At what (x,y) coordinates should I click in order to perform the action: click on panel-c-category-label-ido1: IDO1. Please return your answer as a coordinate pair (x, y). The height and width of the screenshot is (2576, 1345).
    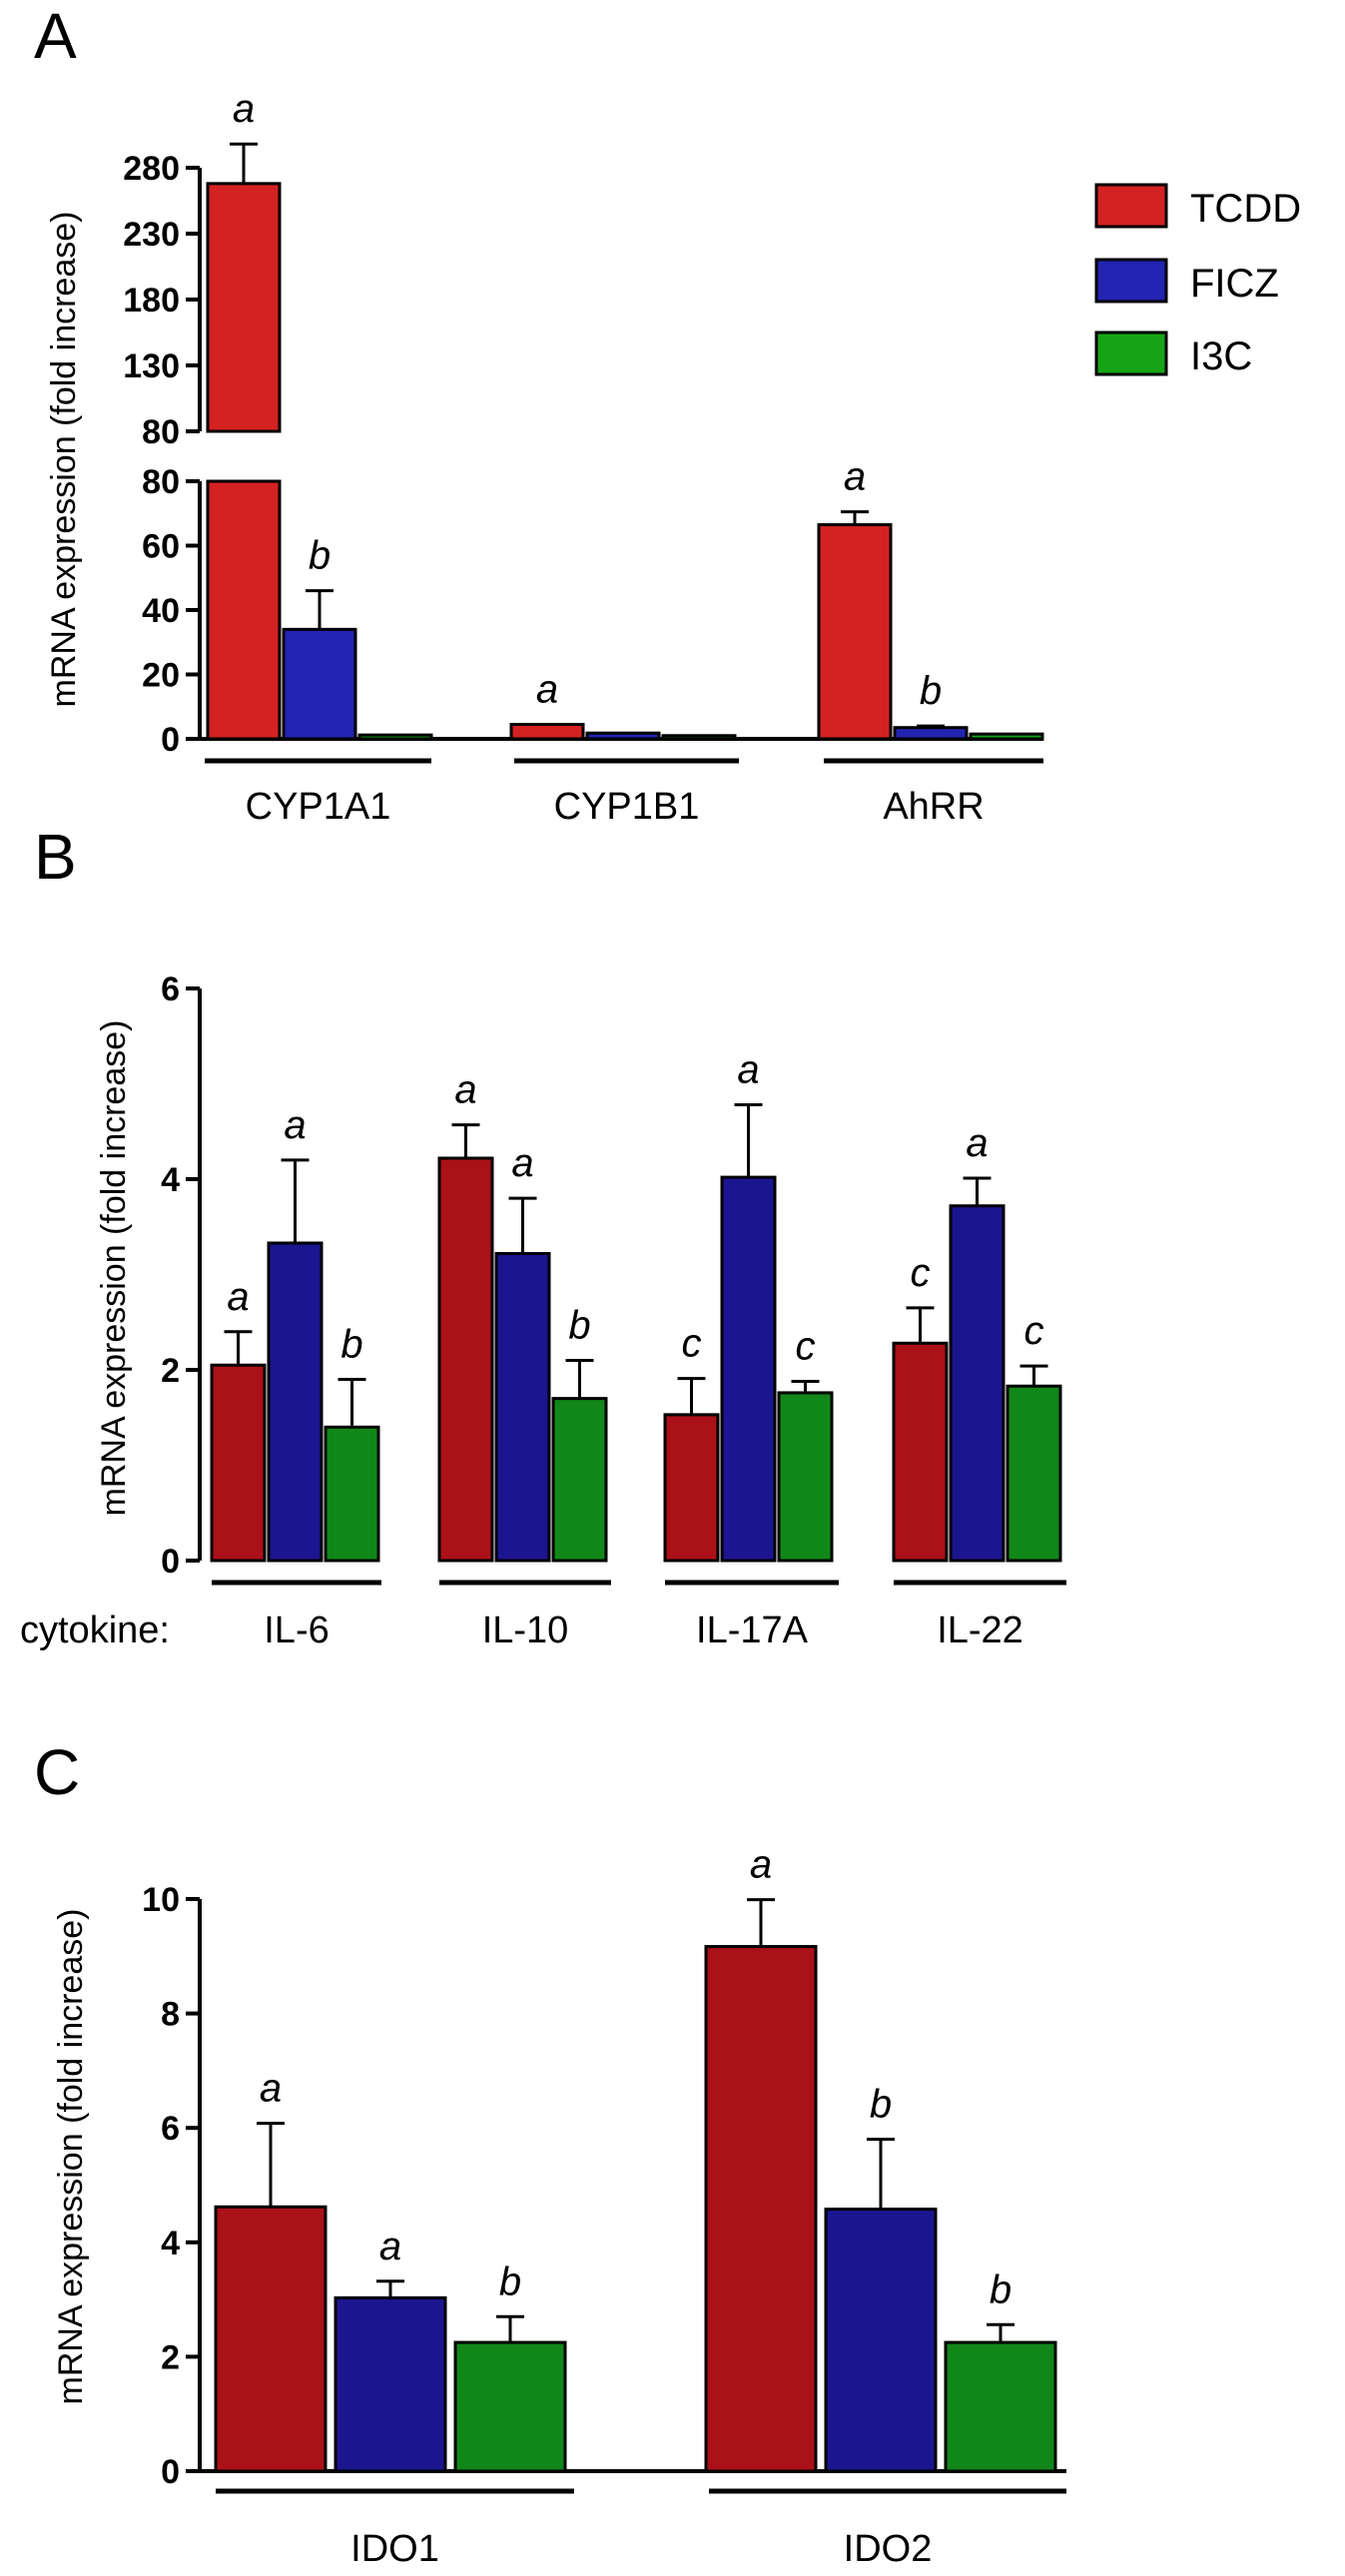
    Looking at the image, I should click on (394, 2549).